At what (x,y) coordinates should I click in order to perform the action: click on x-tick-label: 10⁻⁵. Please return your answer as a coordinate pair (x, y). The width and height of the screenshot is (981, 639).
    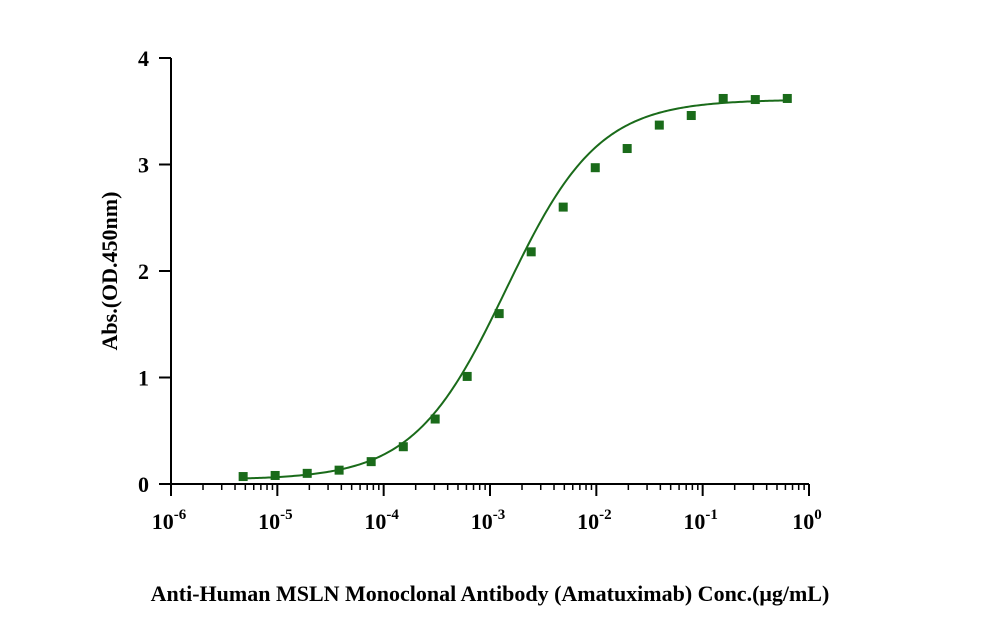
    Looking at the image, I should click on (275, 520).